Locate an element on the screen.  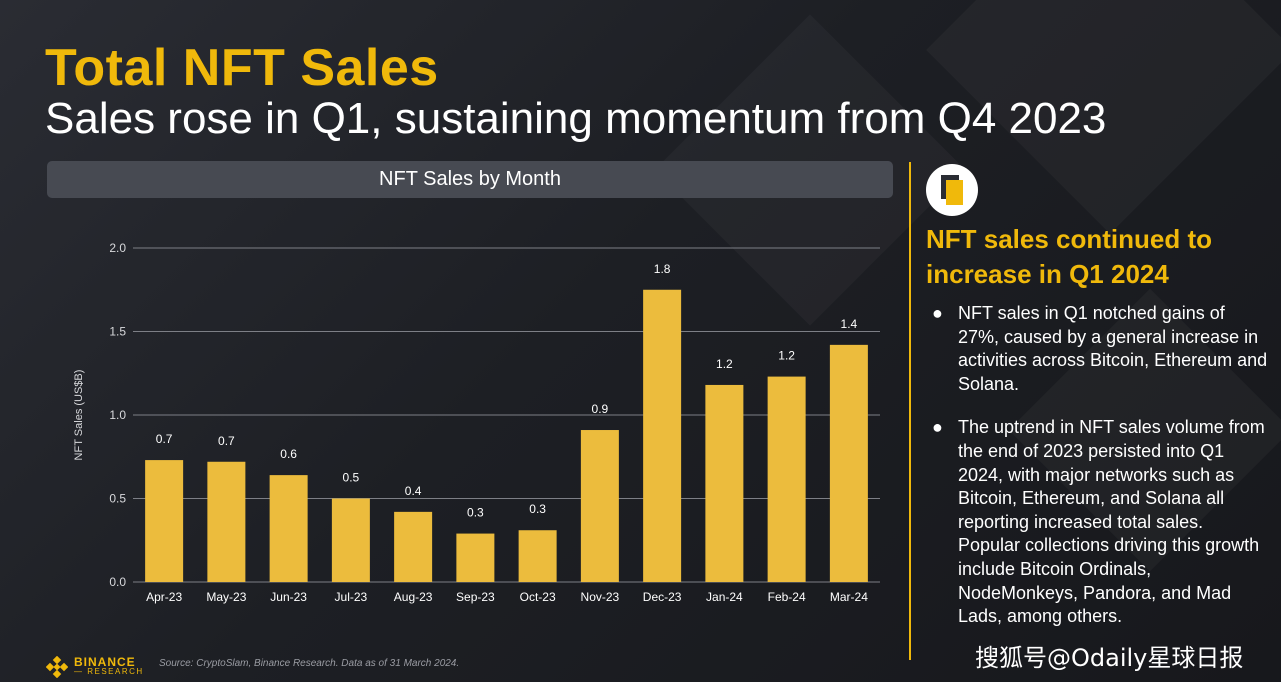
data-label: 0.4 is located at coordinates (413, 491).